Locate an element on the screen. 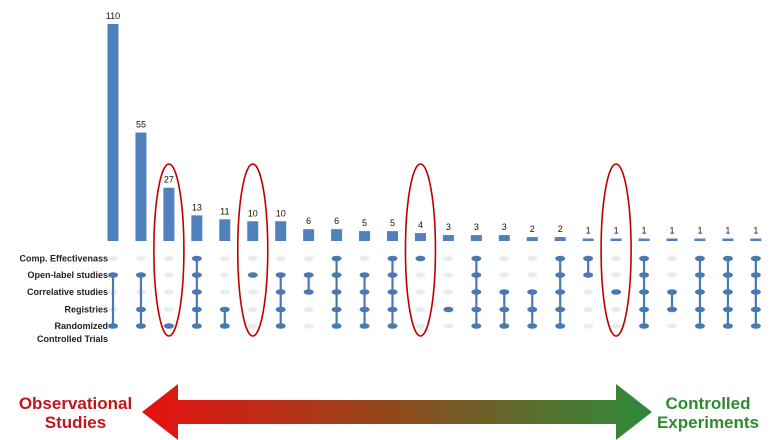 This screenshot has height=440, width=775. membership-matrix is located at coordinates (434, 292).